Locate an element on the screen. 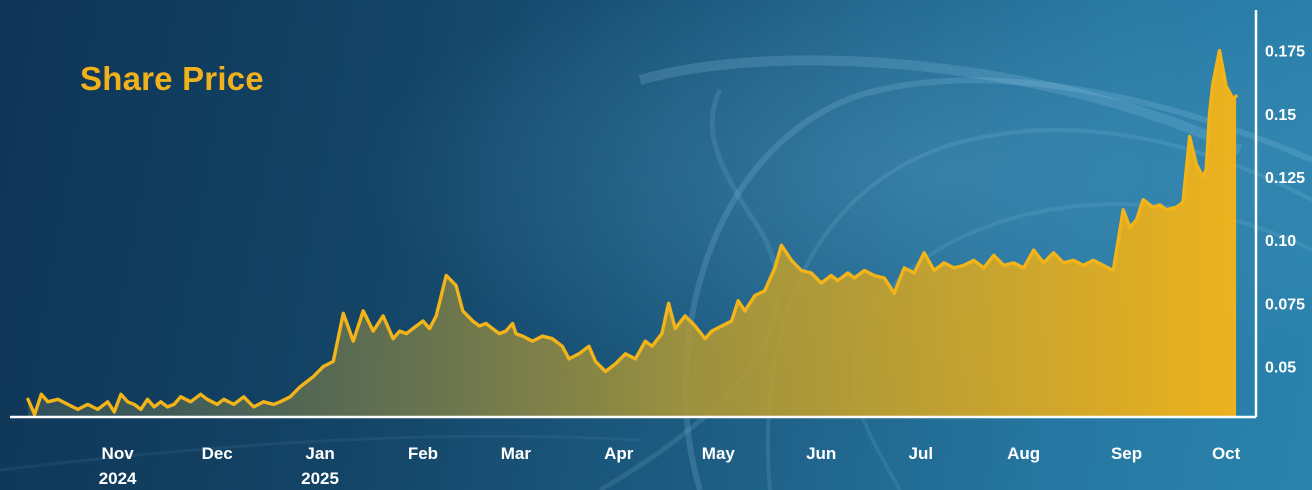 The height and width of the screenshot is (490, 1312). chart-title: Share Price is located at coordinates (172, 78).